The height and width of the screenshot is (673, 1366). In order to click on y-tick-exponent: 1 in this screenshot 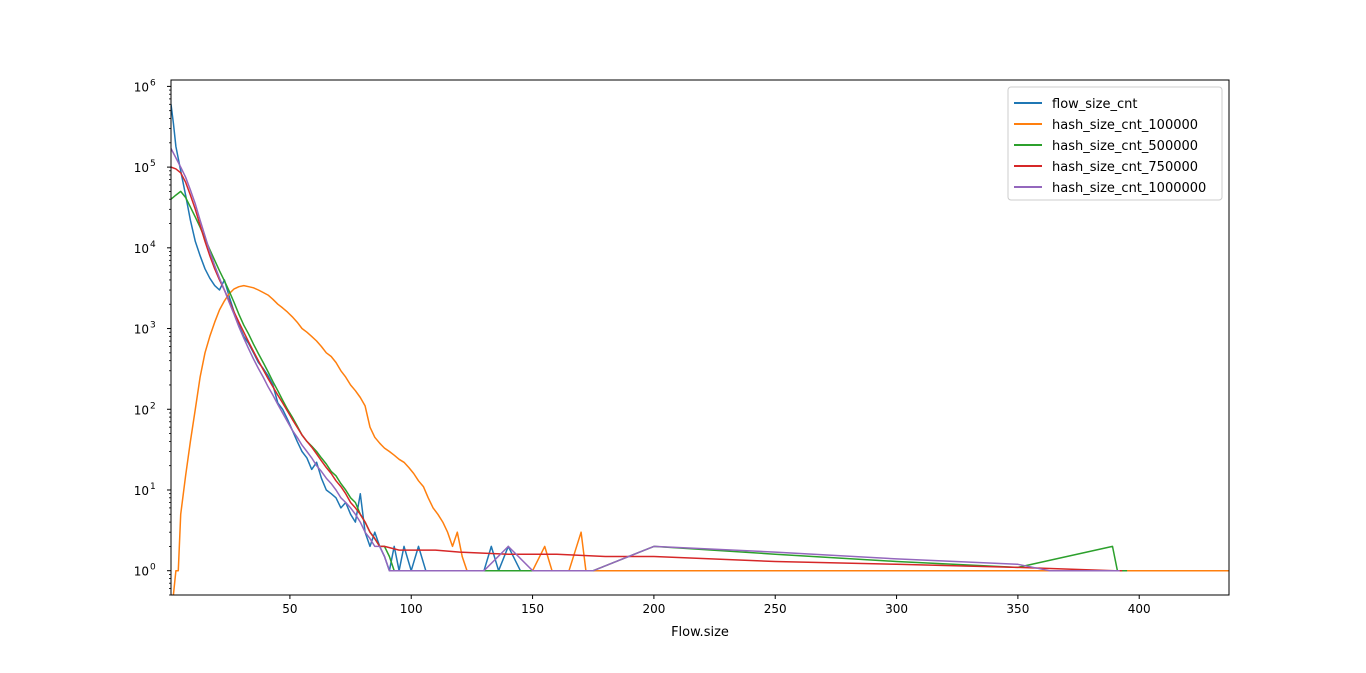, I will do `click(153, 487)`.